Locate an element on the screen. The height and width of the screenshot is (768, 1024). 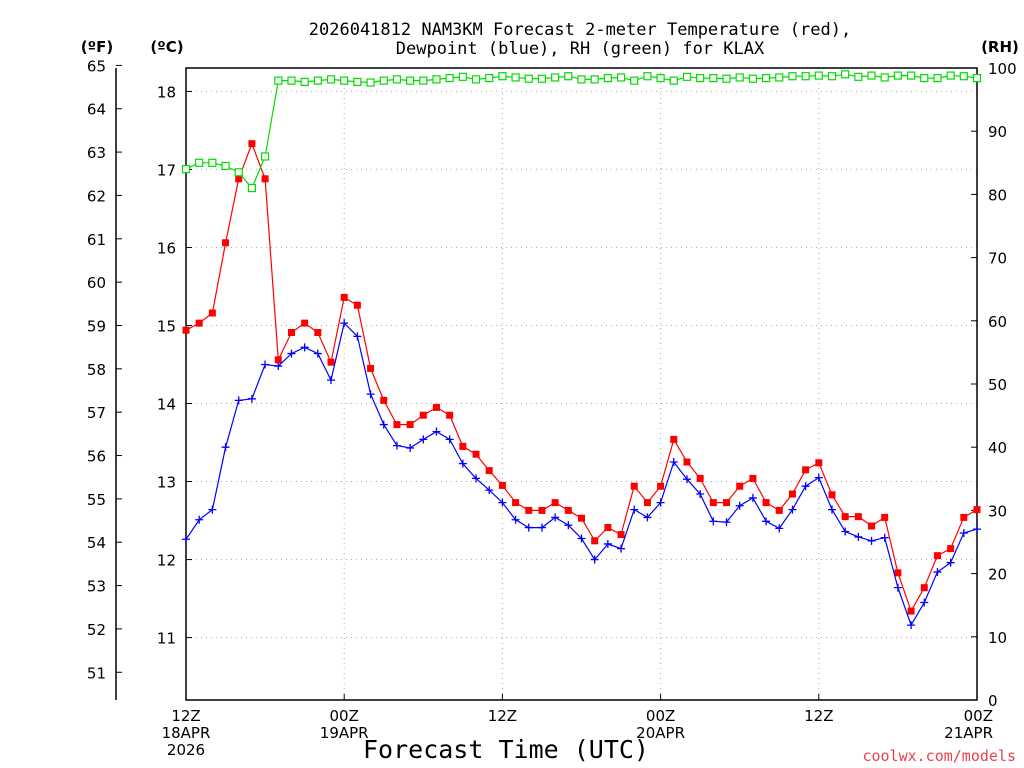
rh-tick-label-50: 50 is located at coordinates (997, 385).